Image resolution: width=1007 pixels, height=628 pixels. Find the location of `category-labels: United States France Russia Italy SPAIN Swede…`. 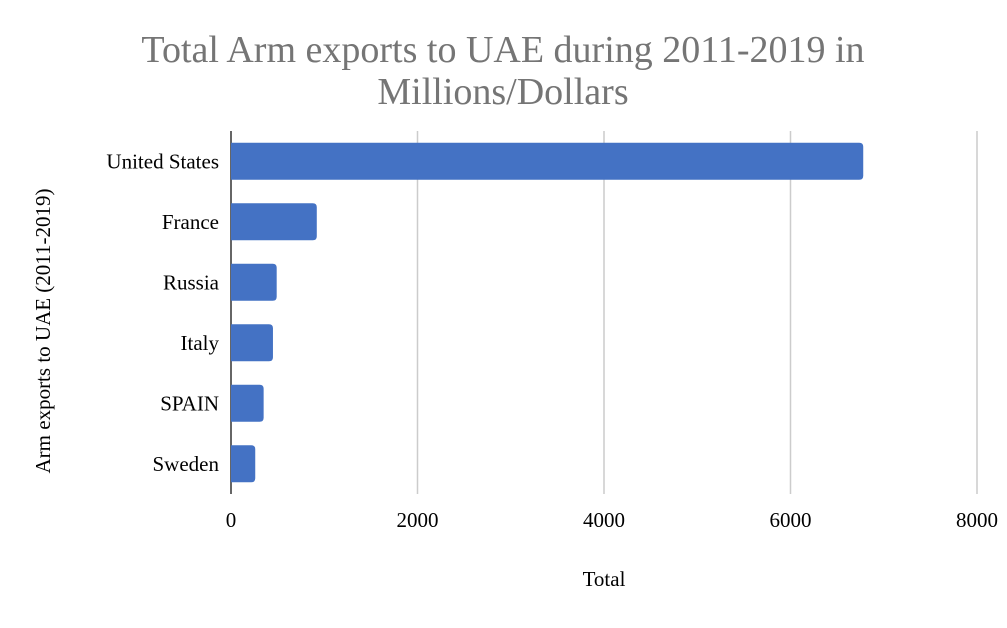

category-labels: United States France Russia Italy SPAIN Swede… is located at coordinates (162, 312).